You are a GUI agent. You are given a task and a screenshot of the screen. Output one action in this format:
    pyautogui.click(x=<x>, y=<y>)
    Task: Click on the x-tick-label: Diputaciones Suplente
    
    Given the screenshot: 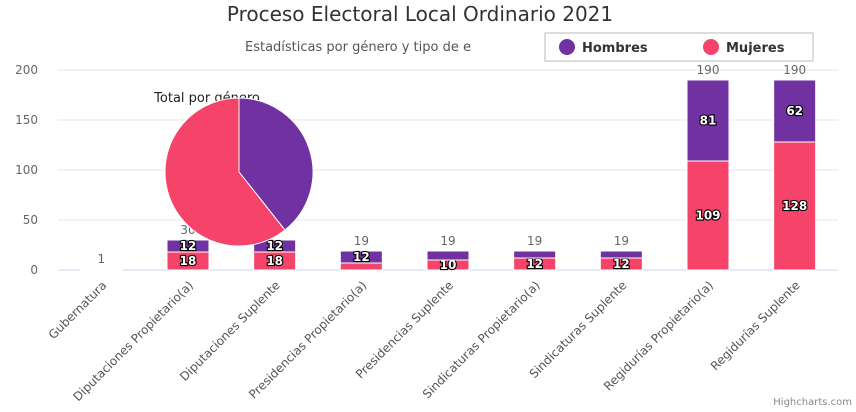 What is the action you would take?
    pyautogui.click(x=230, y=331)
    